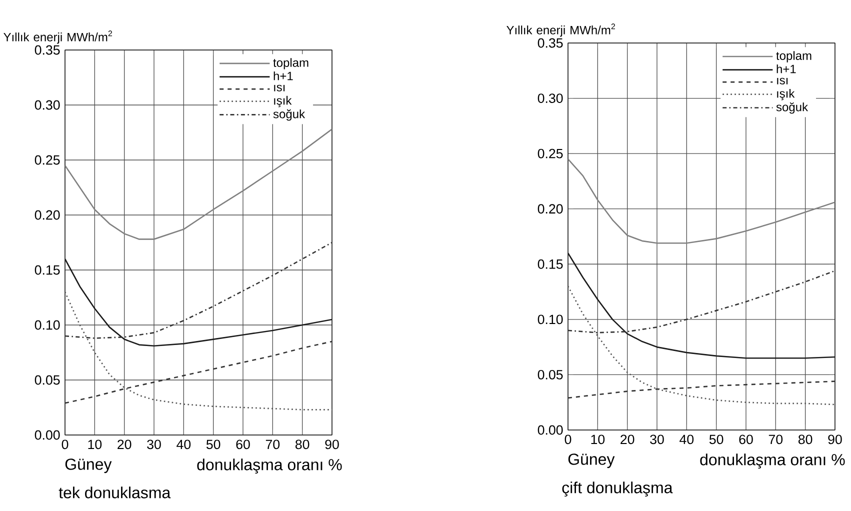 This screenshot has width=851, height=511. Describe the element at coordinates (114, 492) in the screenshot. I see `text: tek donuklasma` at that location.